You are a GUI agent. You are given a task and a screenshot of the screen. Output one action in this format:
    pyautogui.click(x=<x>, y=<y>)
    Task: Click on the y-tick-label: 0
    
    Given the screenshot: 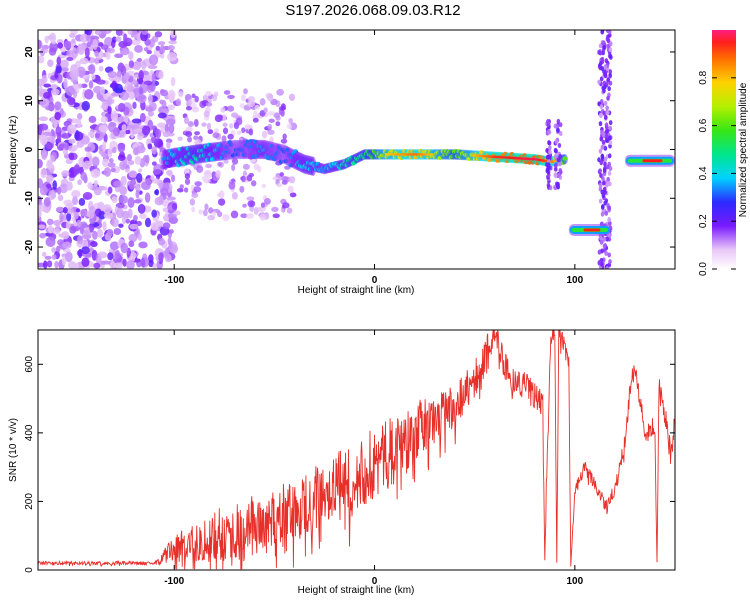 What is the action you would take?
    pyautogui.click(x=29, y=149)
    